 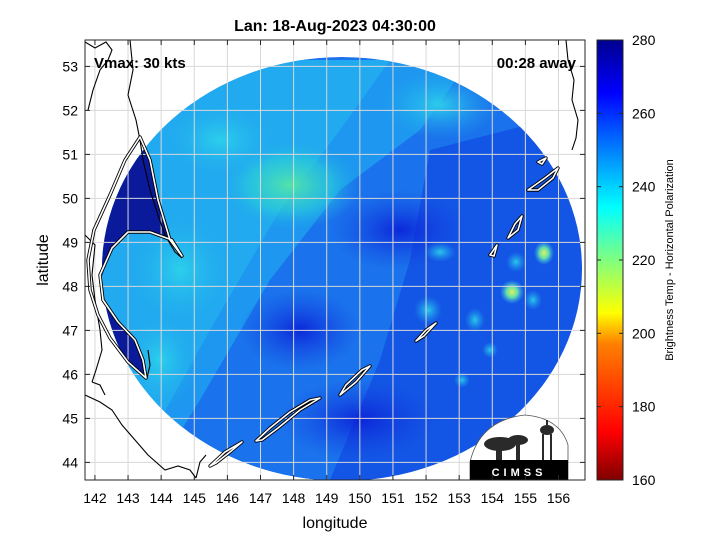 I want to click on colorbar-tick-label: 180, so click(x=644, y=407).